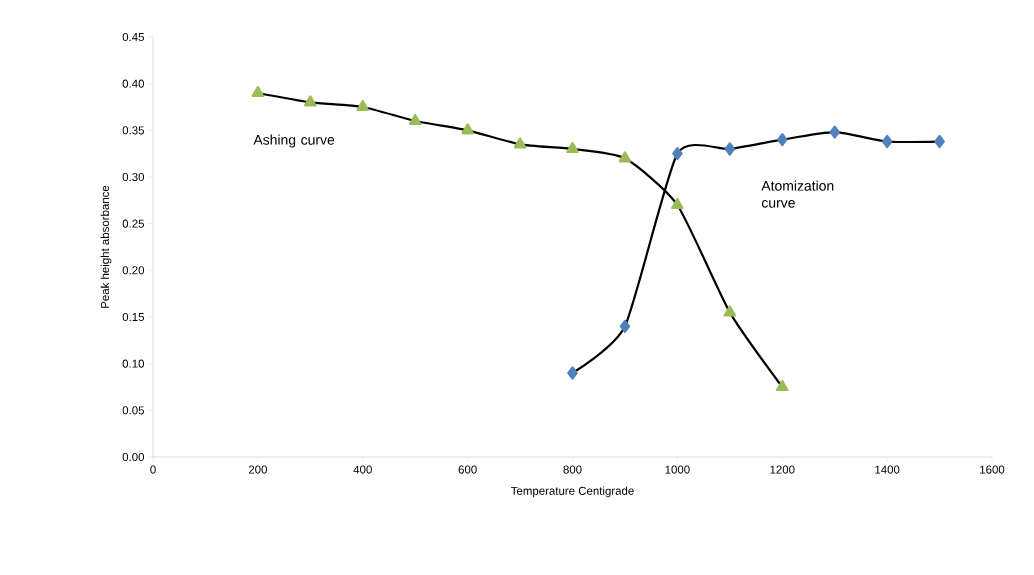 This screenshot has height=575, width=1034. What do you see at coordinates (133, 270) in the screenshot?
I see `y-tick-label: 0.20` at bounding box center [133, 270].